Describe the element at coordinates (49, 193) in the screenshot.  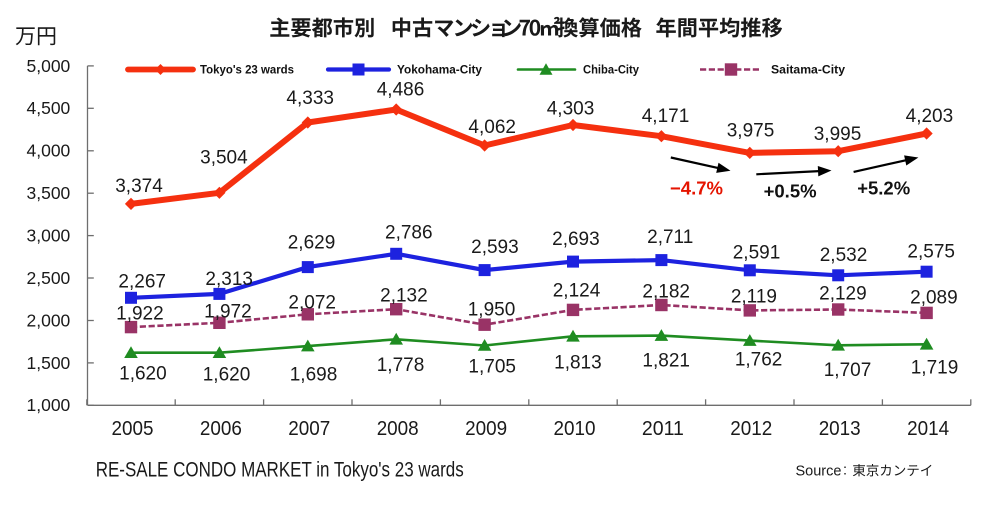
I see `svg-text: 3,500` at that location.